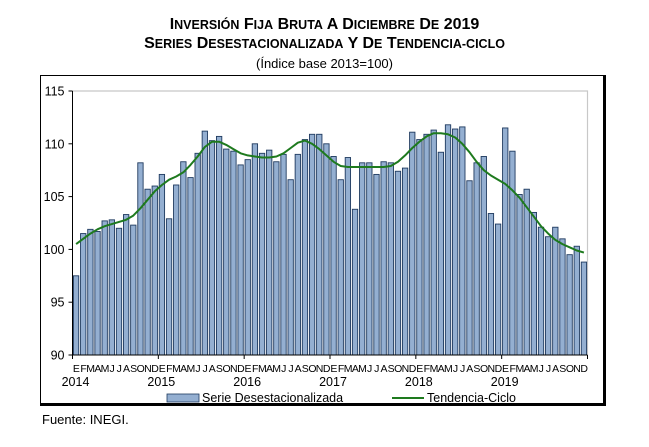 The image size is (649, 447). Describe the element at coordinates (85, 419) in the screenshot. I see `source-note: Fuente: INEGI.` at that location.